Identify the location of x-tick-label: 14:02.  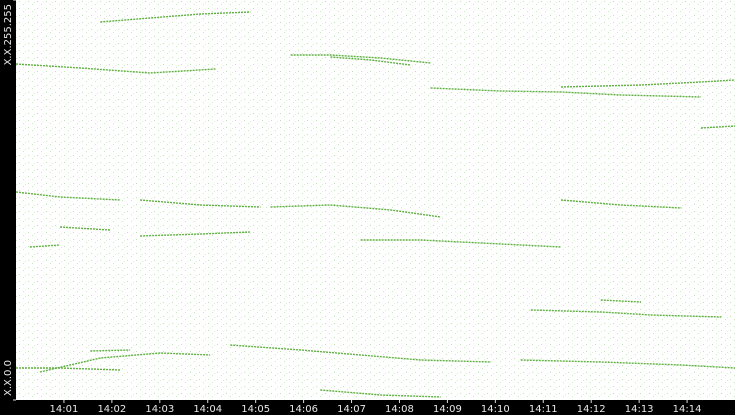
(111, 409).